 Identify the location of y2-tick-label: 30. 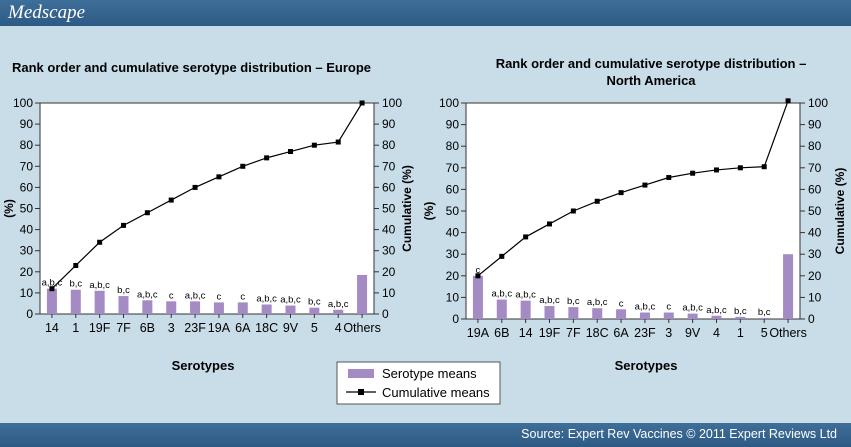
(815, 254).